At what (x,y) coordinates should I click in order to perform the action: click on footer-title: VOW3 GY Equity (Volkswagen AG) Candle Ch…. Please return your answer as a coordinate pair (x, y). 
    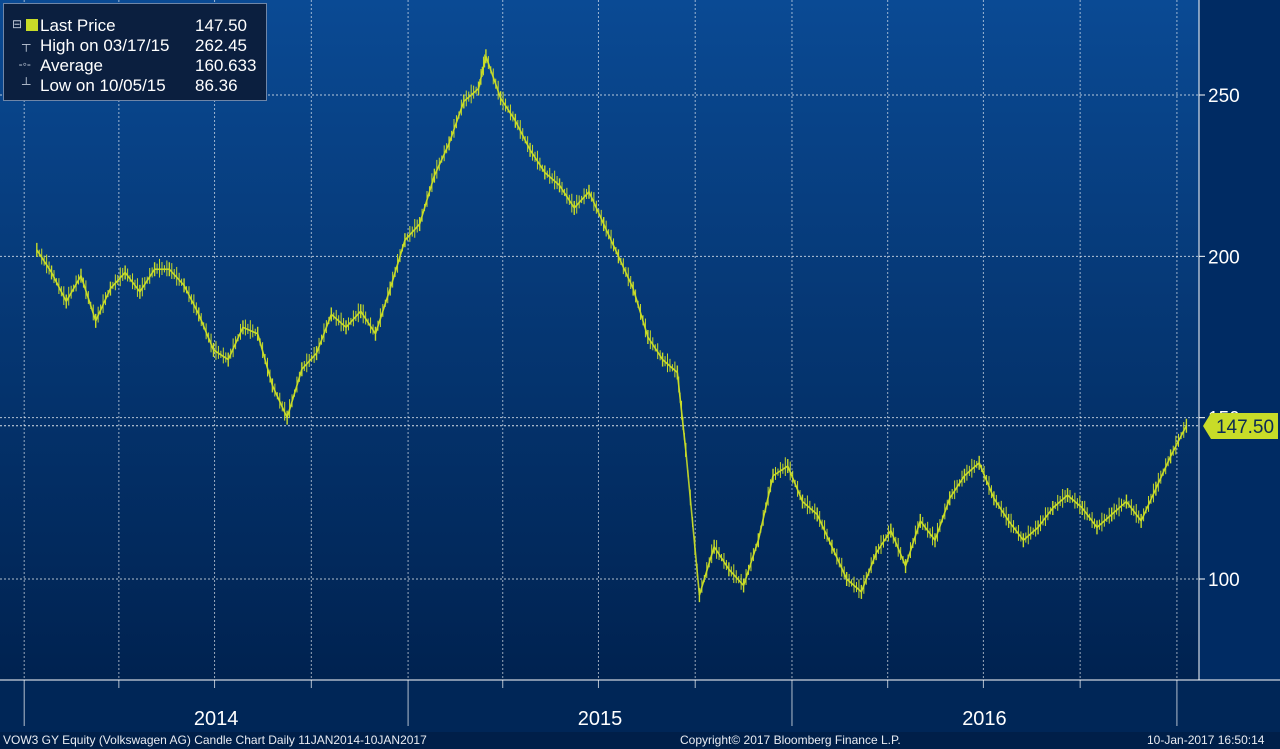
    Looking at the image, I should click on (215, 740).